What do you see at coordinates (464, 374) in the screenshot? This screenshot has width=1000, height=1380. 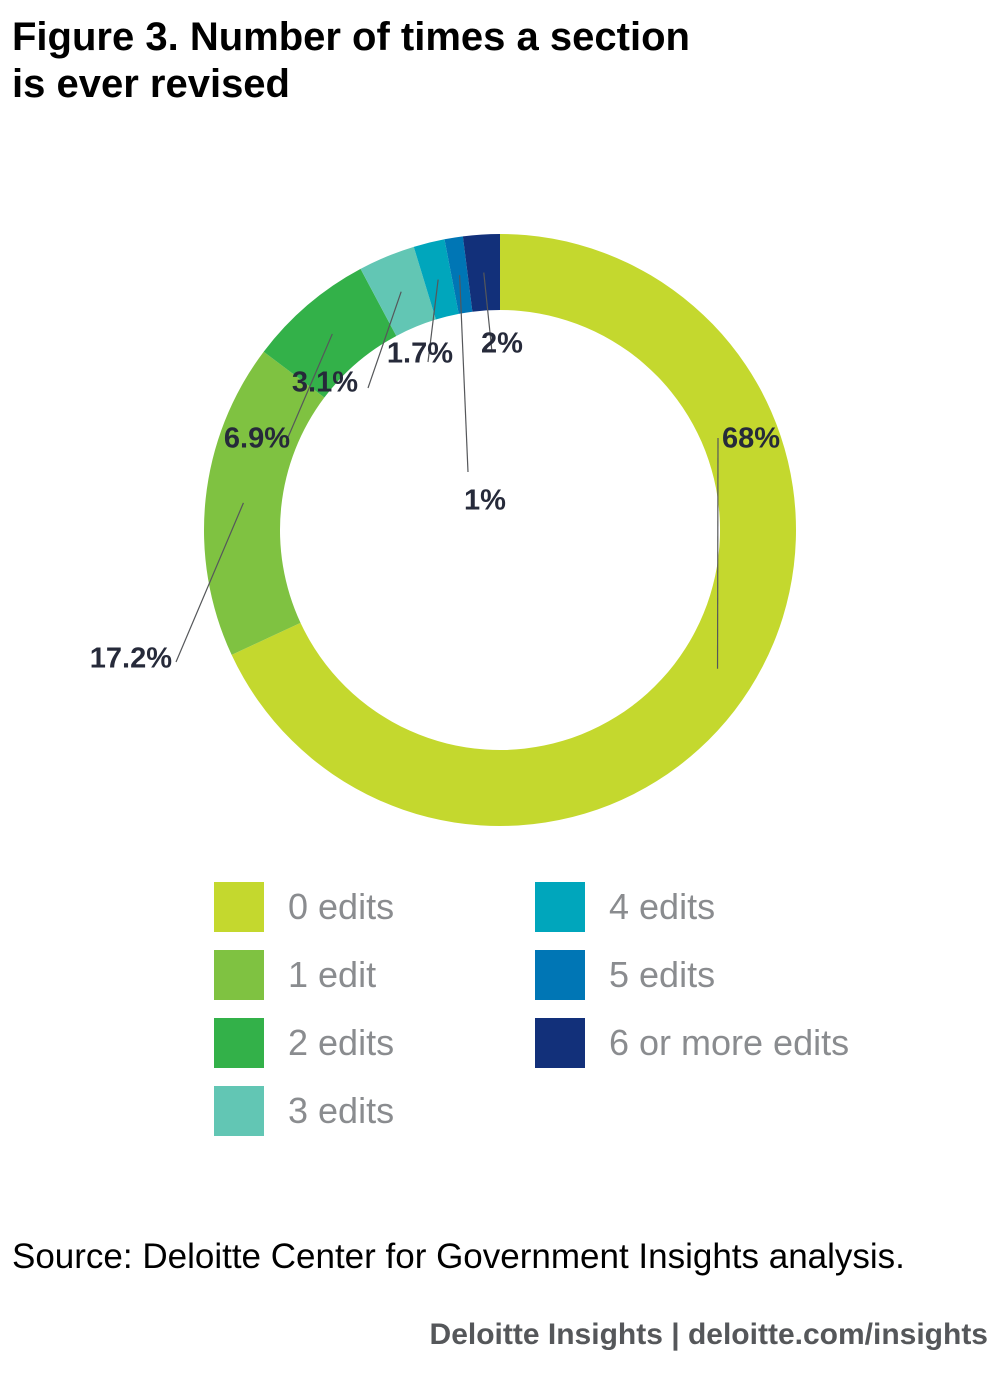 I see `leader-line-5-edits` at bounding box center [464, 374].